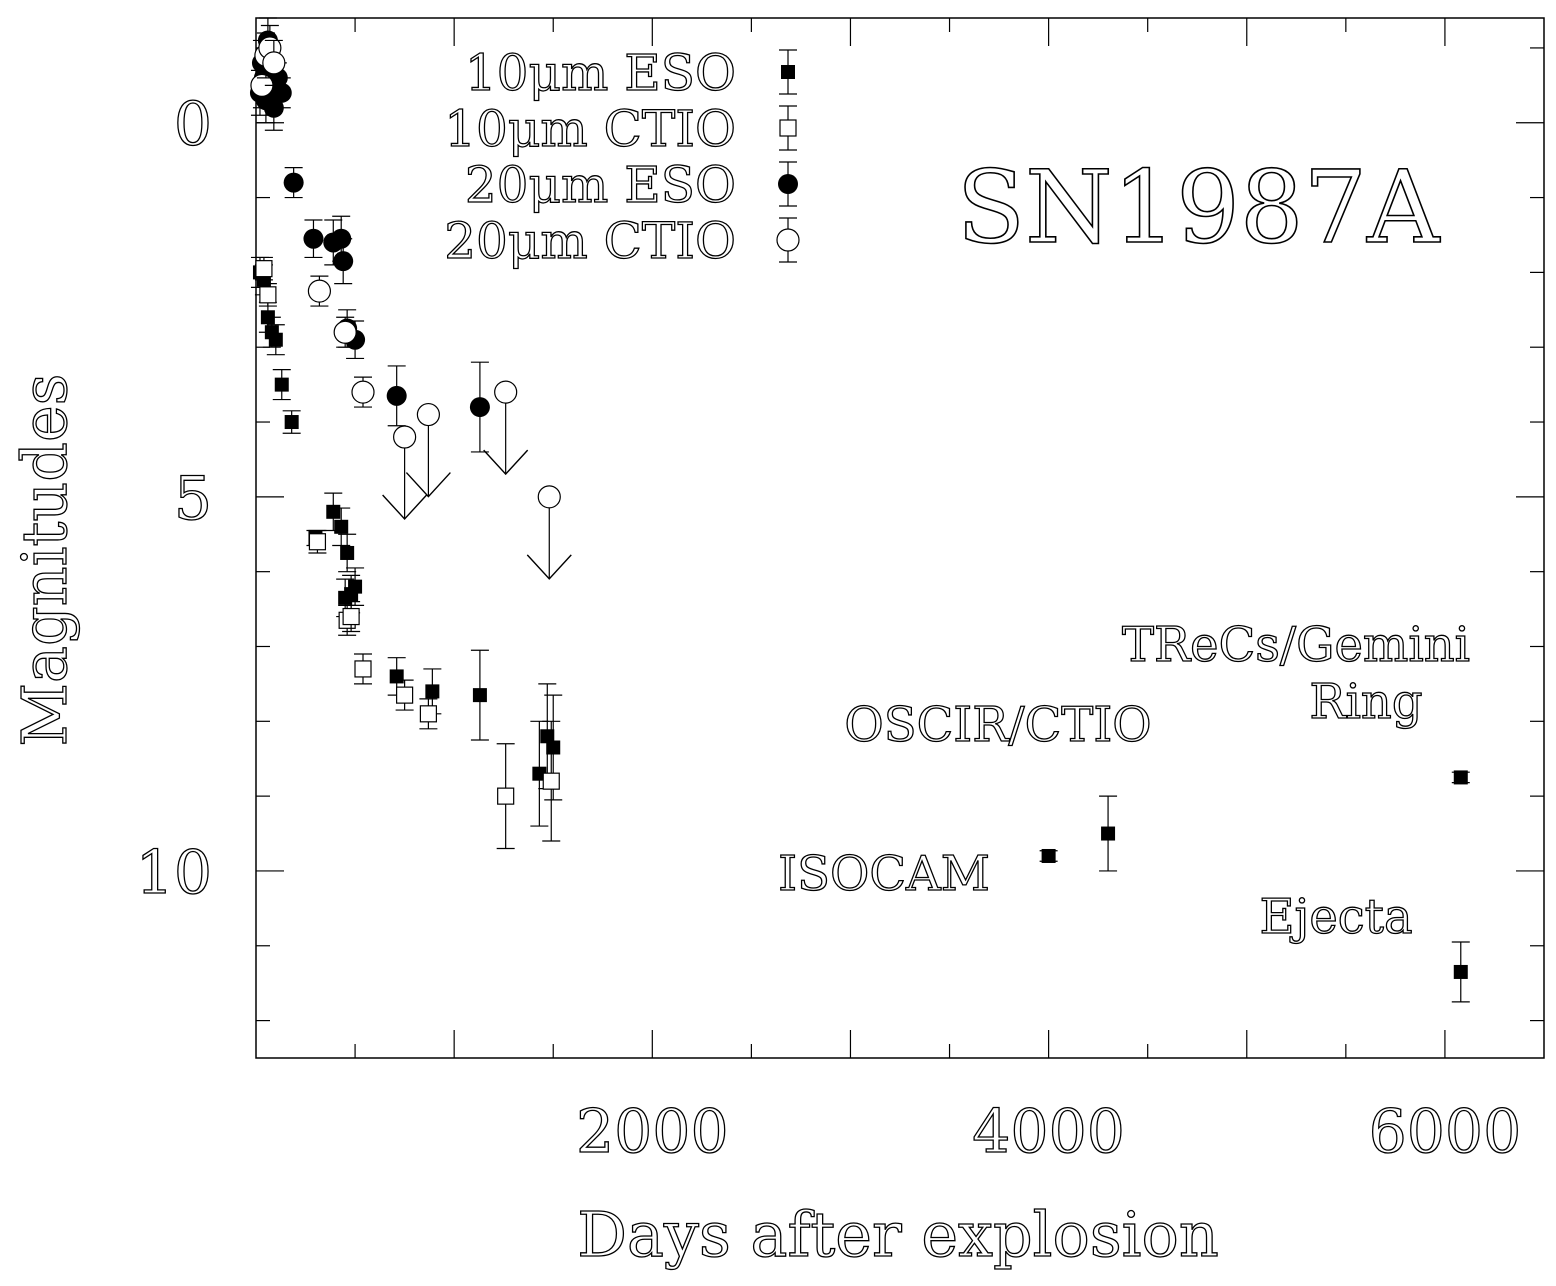  What do you see at coordinates (590, 241) in the screenshot?
I see `legend-label: 20μm CTIO` at bounding box center [590, 241].